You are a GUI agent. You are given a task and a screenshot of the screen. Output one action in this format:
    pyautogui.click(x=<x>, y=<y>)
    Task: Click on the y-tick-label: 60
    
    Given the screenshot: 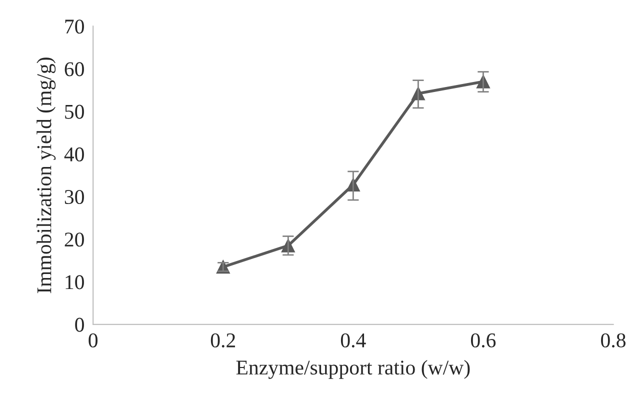 What is the action you would take?
    pyautogui.click(x=74, y=69)
    